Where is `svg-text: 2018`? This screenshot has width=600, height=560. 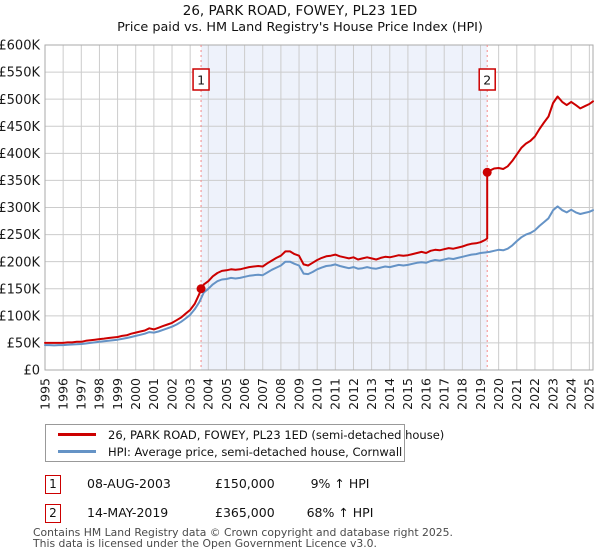
svg-text: 2018 is located at coordinates (462, 394).